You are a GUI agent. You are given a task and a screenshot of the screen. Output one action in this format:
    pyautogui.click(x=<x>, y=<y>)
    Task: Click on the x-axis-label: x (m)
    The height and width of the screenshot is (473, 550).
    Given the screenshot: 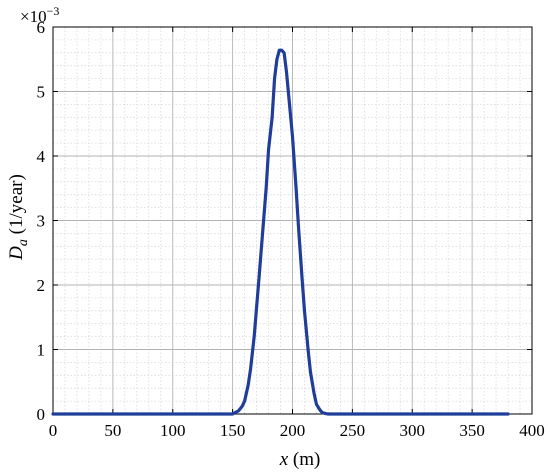 What is the action you would take?
    pyautogui.click(x=300, y=459)
    